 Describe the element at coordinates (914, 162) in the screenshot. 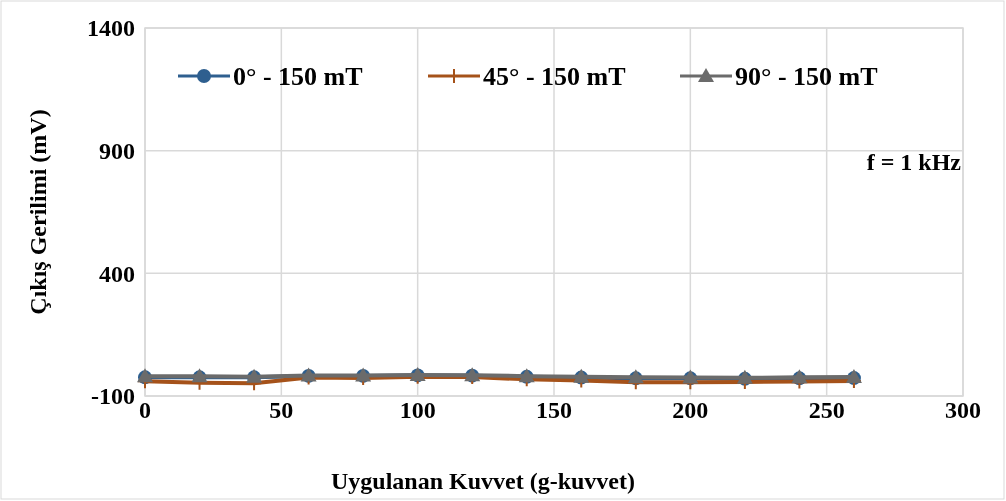

I see `annotation: f = 1 kHz` at that location.